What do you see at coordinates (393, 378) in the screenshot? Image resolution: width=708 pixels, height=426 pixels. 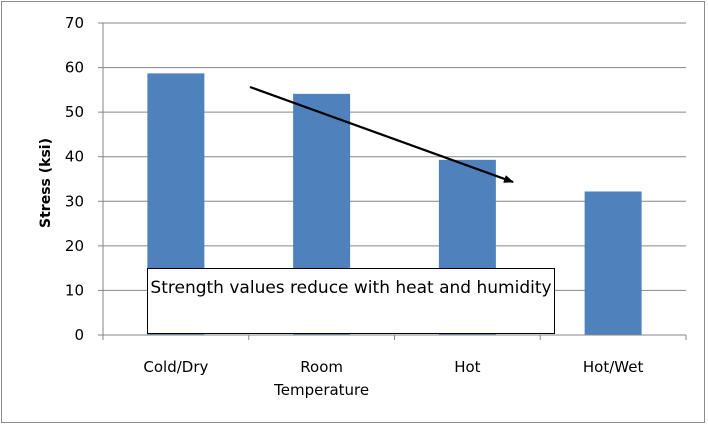 I see `x-tick-labels: Cold/Dry Room Temperature Hot Hot/Wet` at bounding box center [393, 378].